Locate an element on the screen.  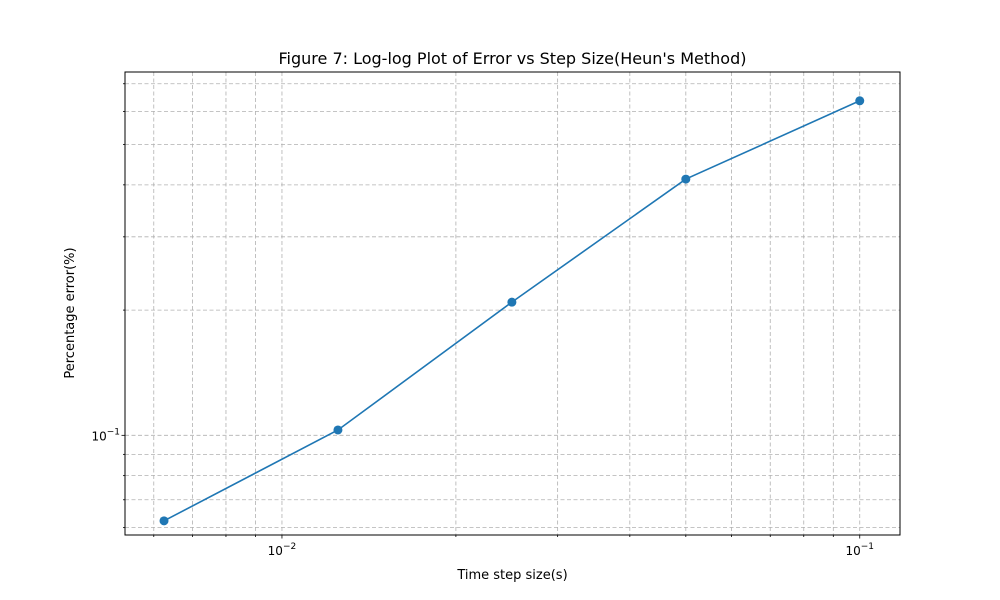
x-tick-label: 10⁻¹ is located at coordinates (859, 550).